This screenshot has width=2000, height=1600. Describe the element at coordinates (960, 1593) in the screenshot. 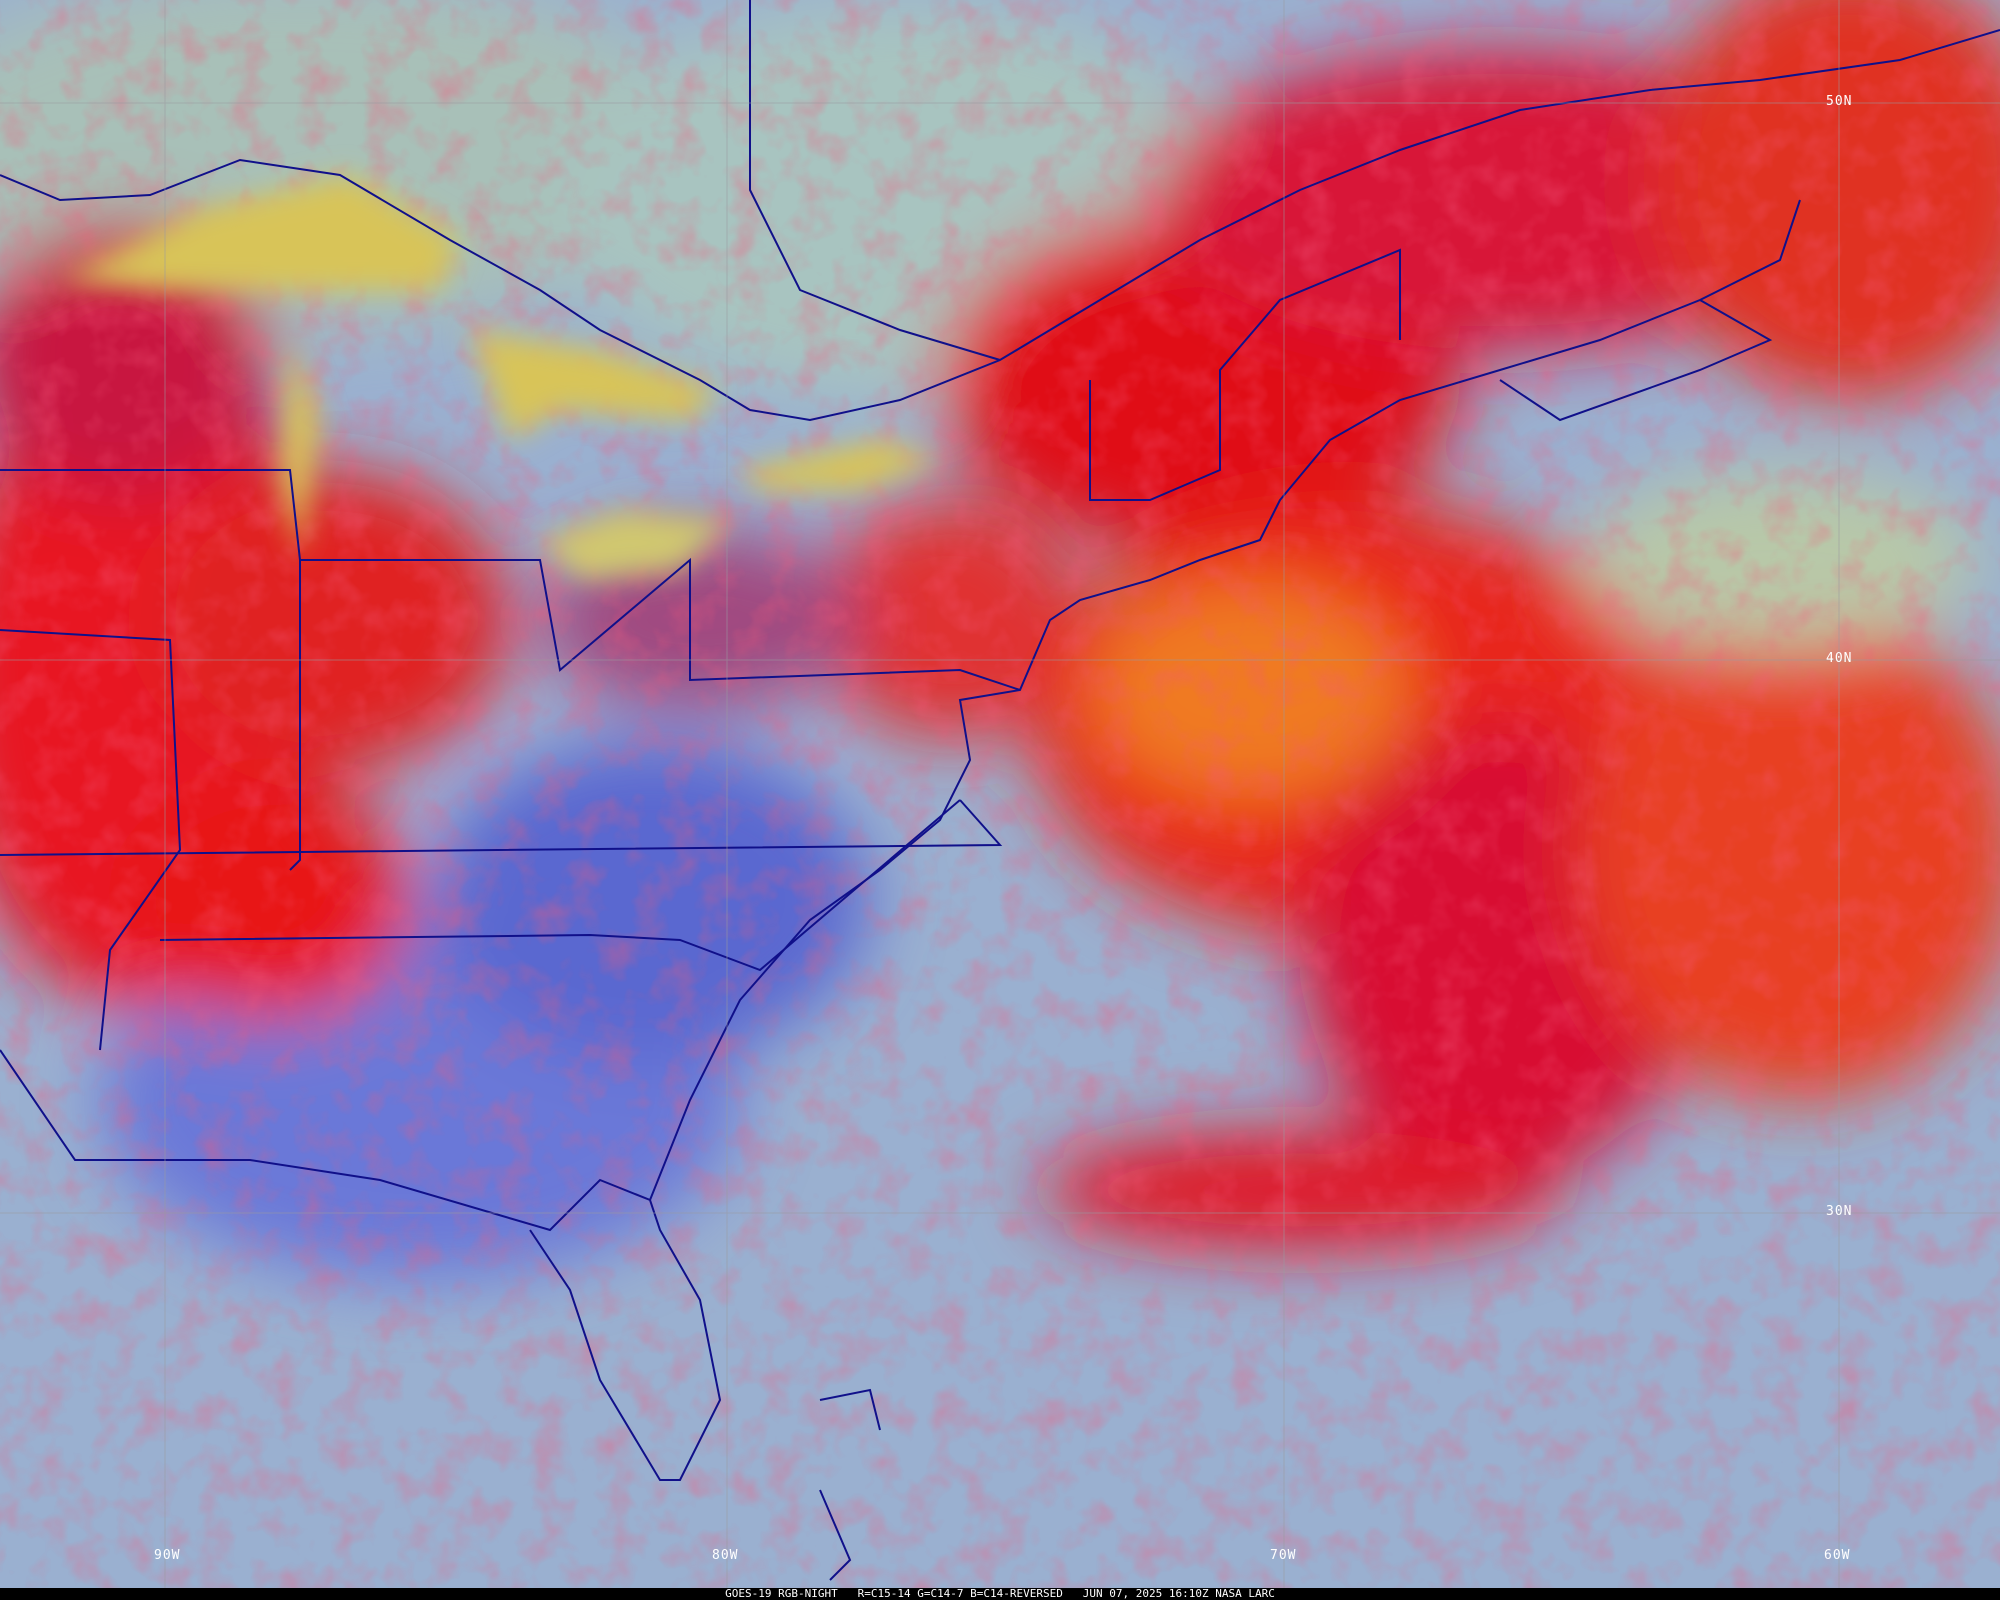

I see `channel-recipe: R=C15-14 G=C14-7 B=C14-REVERSED` at that location.